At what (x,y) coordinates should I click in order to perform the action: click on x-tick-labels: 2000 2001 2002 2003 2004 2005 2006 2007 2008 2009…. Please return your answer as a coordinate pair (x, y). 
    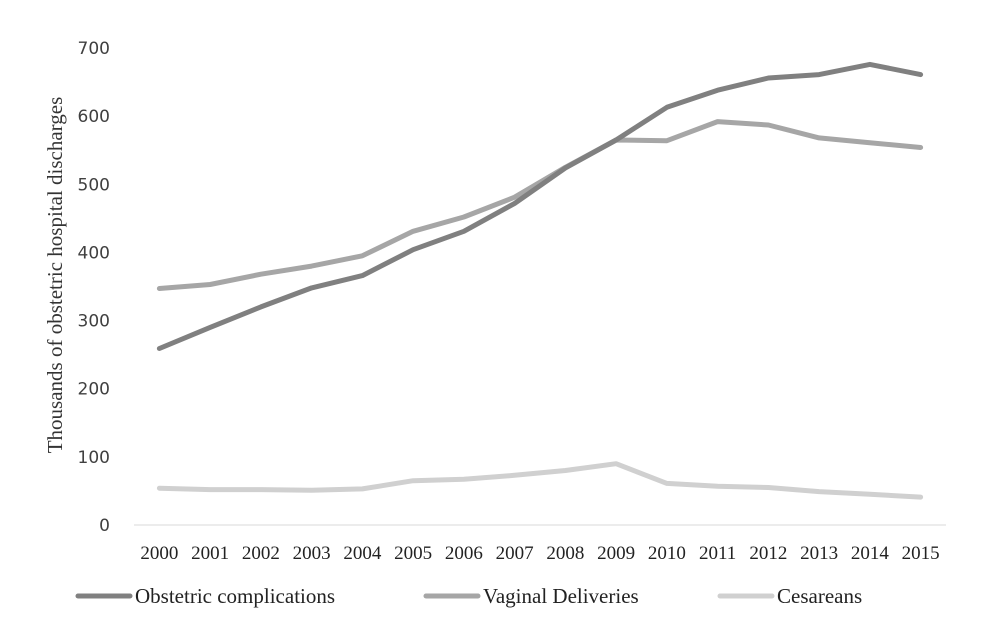
    Looking at the image, I should click on (539, 553).